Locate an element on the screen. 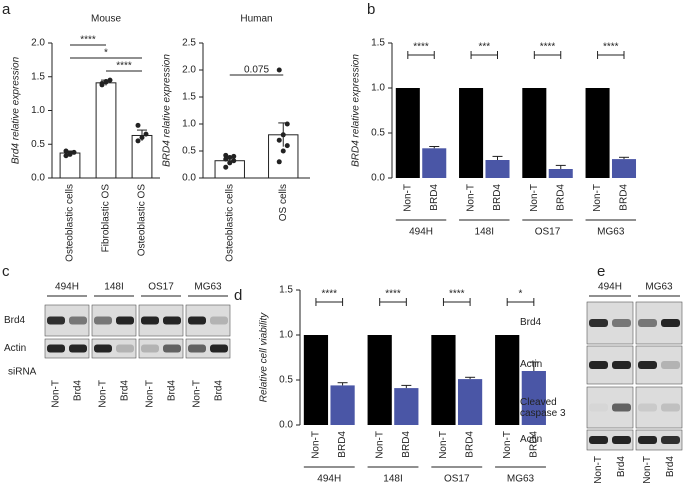  panel-label: d is located at coordinates (238, 295).